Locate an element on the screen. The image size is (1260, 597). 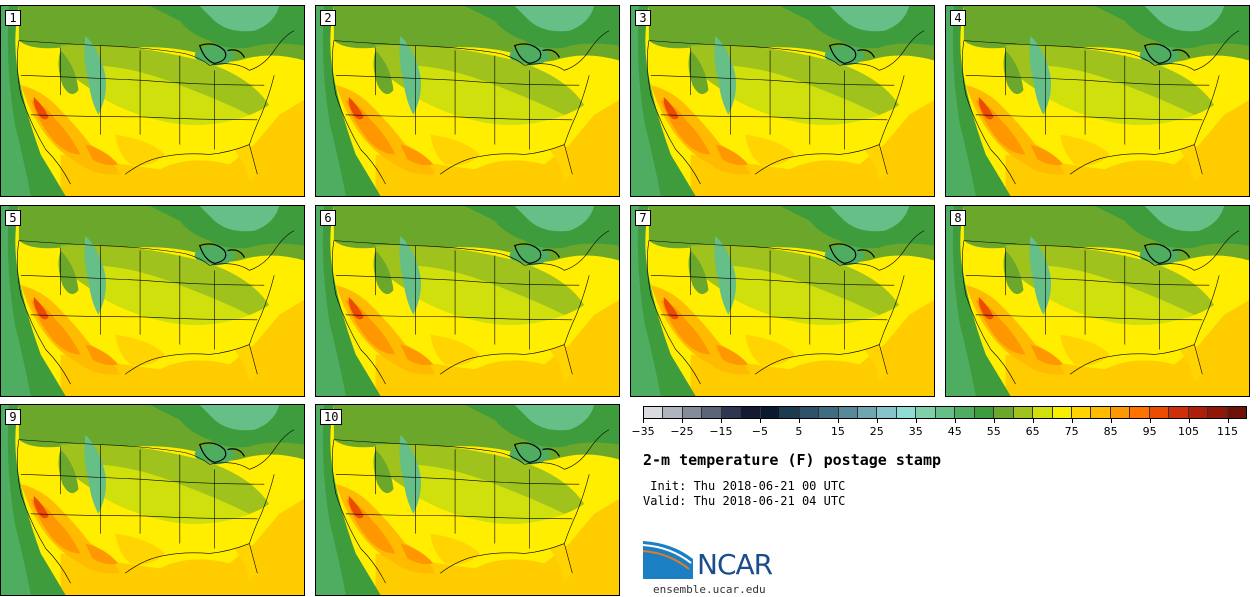
colorbar-tick-label: −35 is located at coordinates (643, 431).